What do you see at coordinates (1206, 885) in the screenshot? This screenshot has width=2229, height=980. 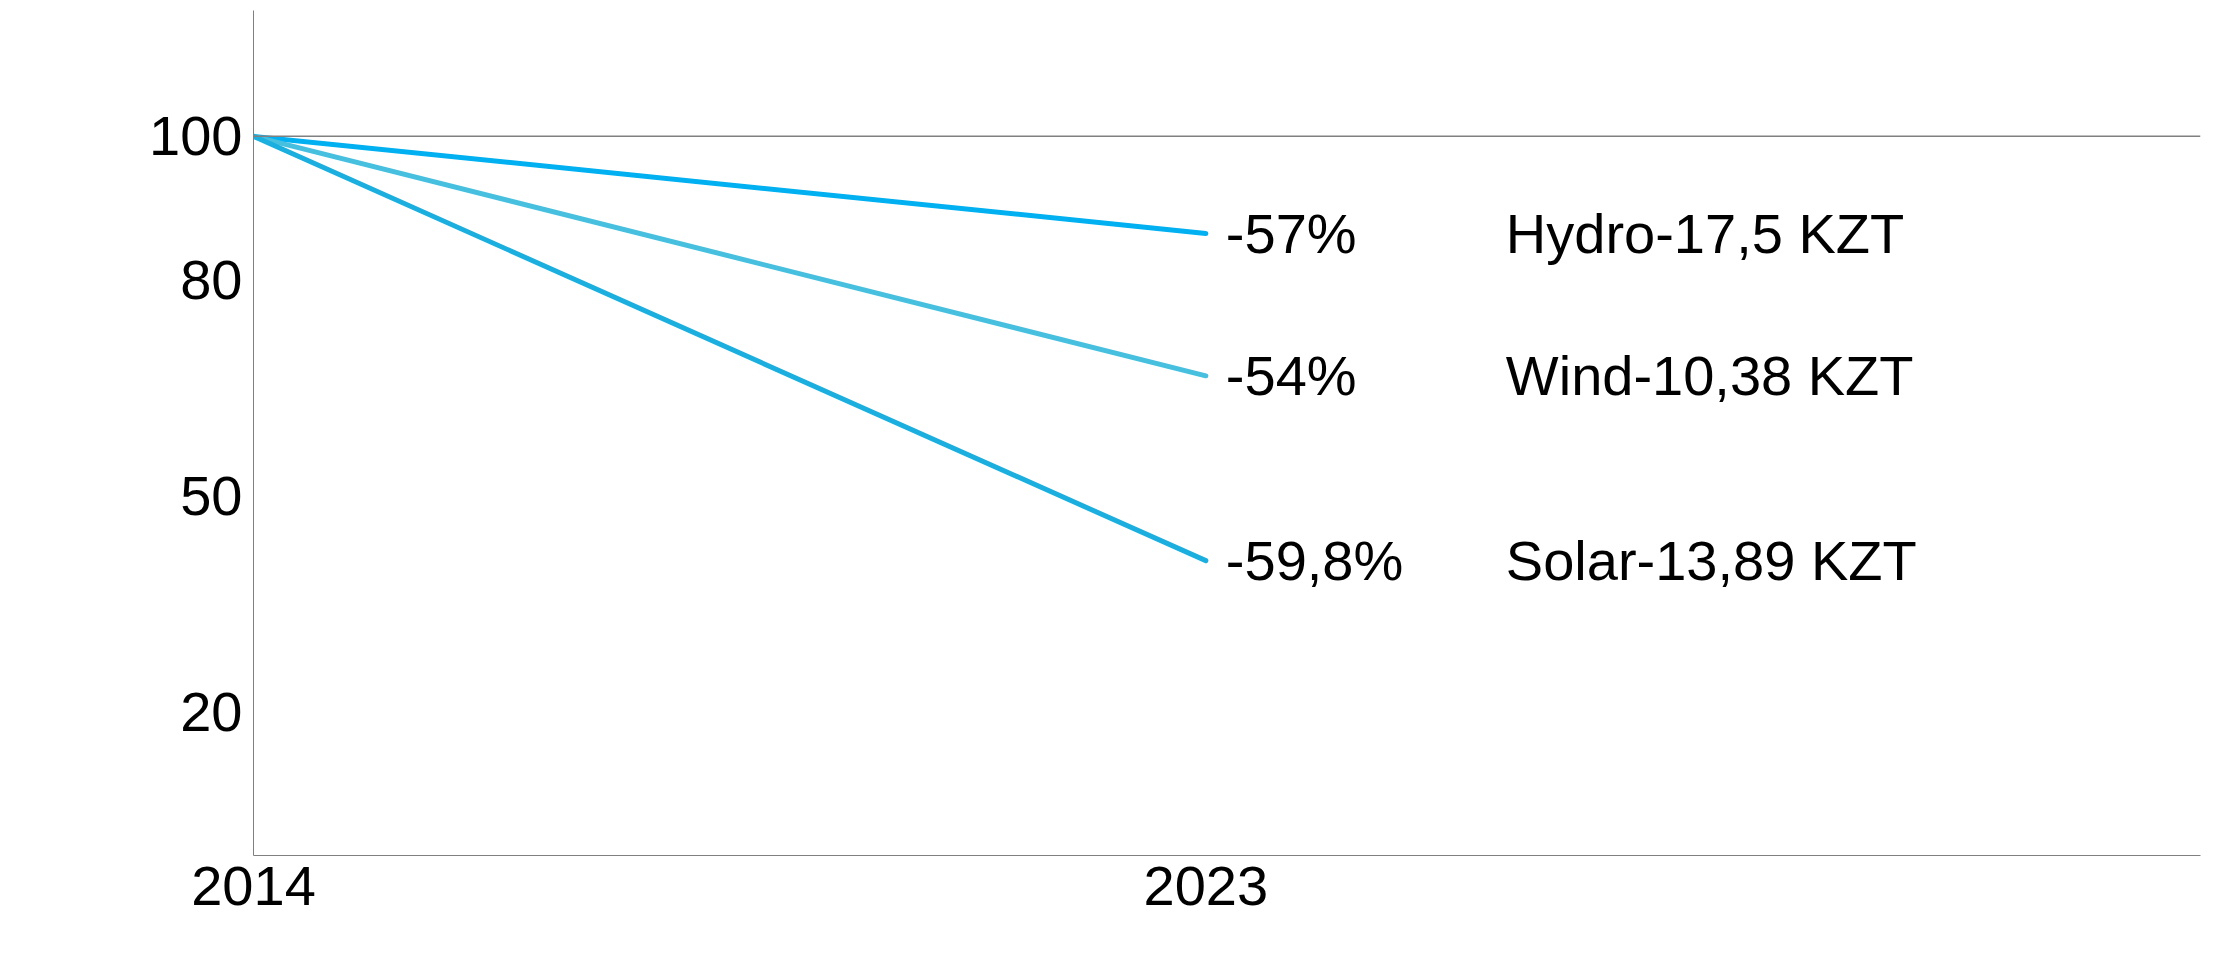 I see `x-tick-label: 2023` at bounding box center [1206, 885].